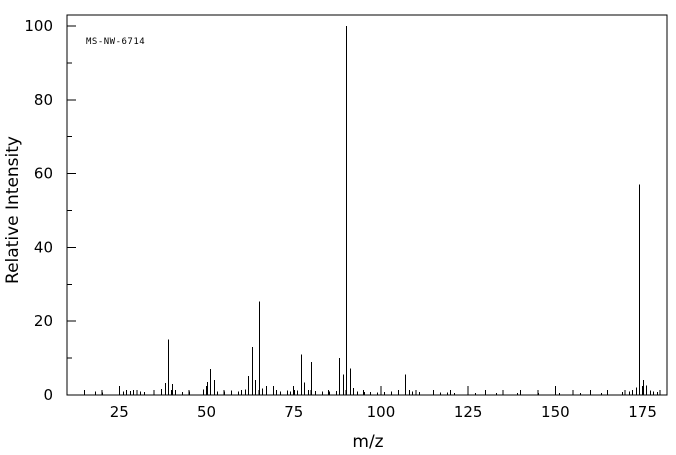 This screenshot has width=676, height=455. I want to click on x-tick-label: 50, so click(206, 412).